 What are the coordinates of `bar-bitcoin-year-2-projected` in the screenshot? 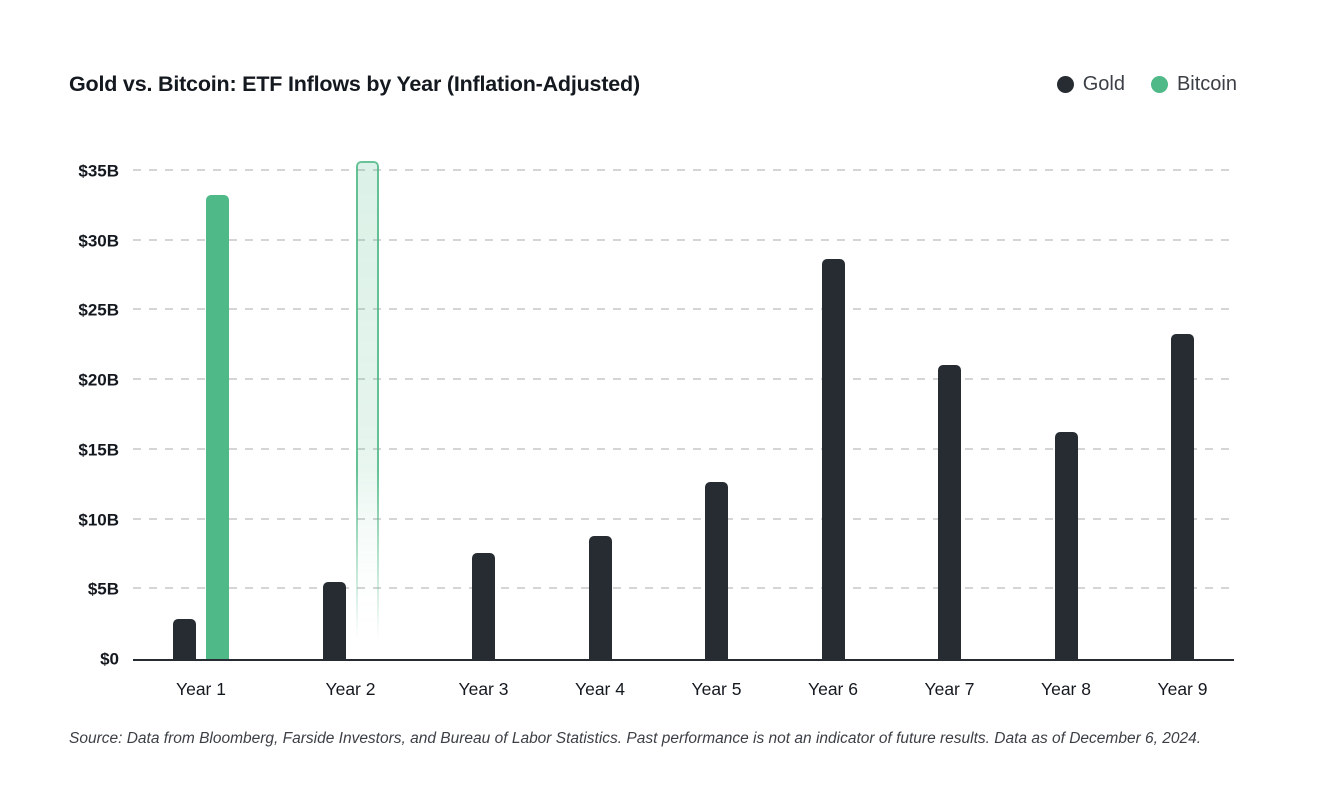 It's located at (367, 410).